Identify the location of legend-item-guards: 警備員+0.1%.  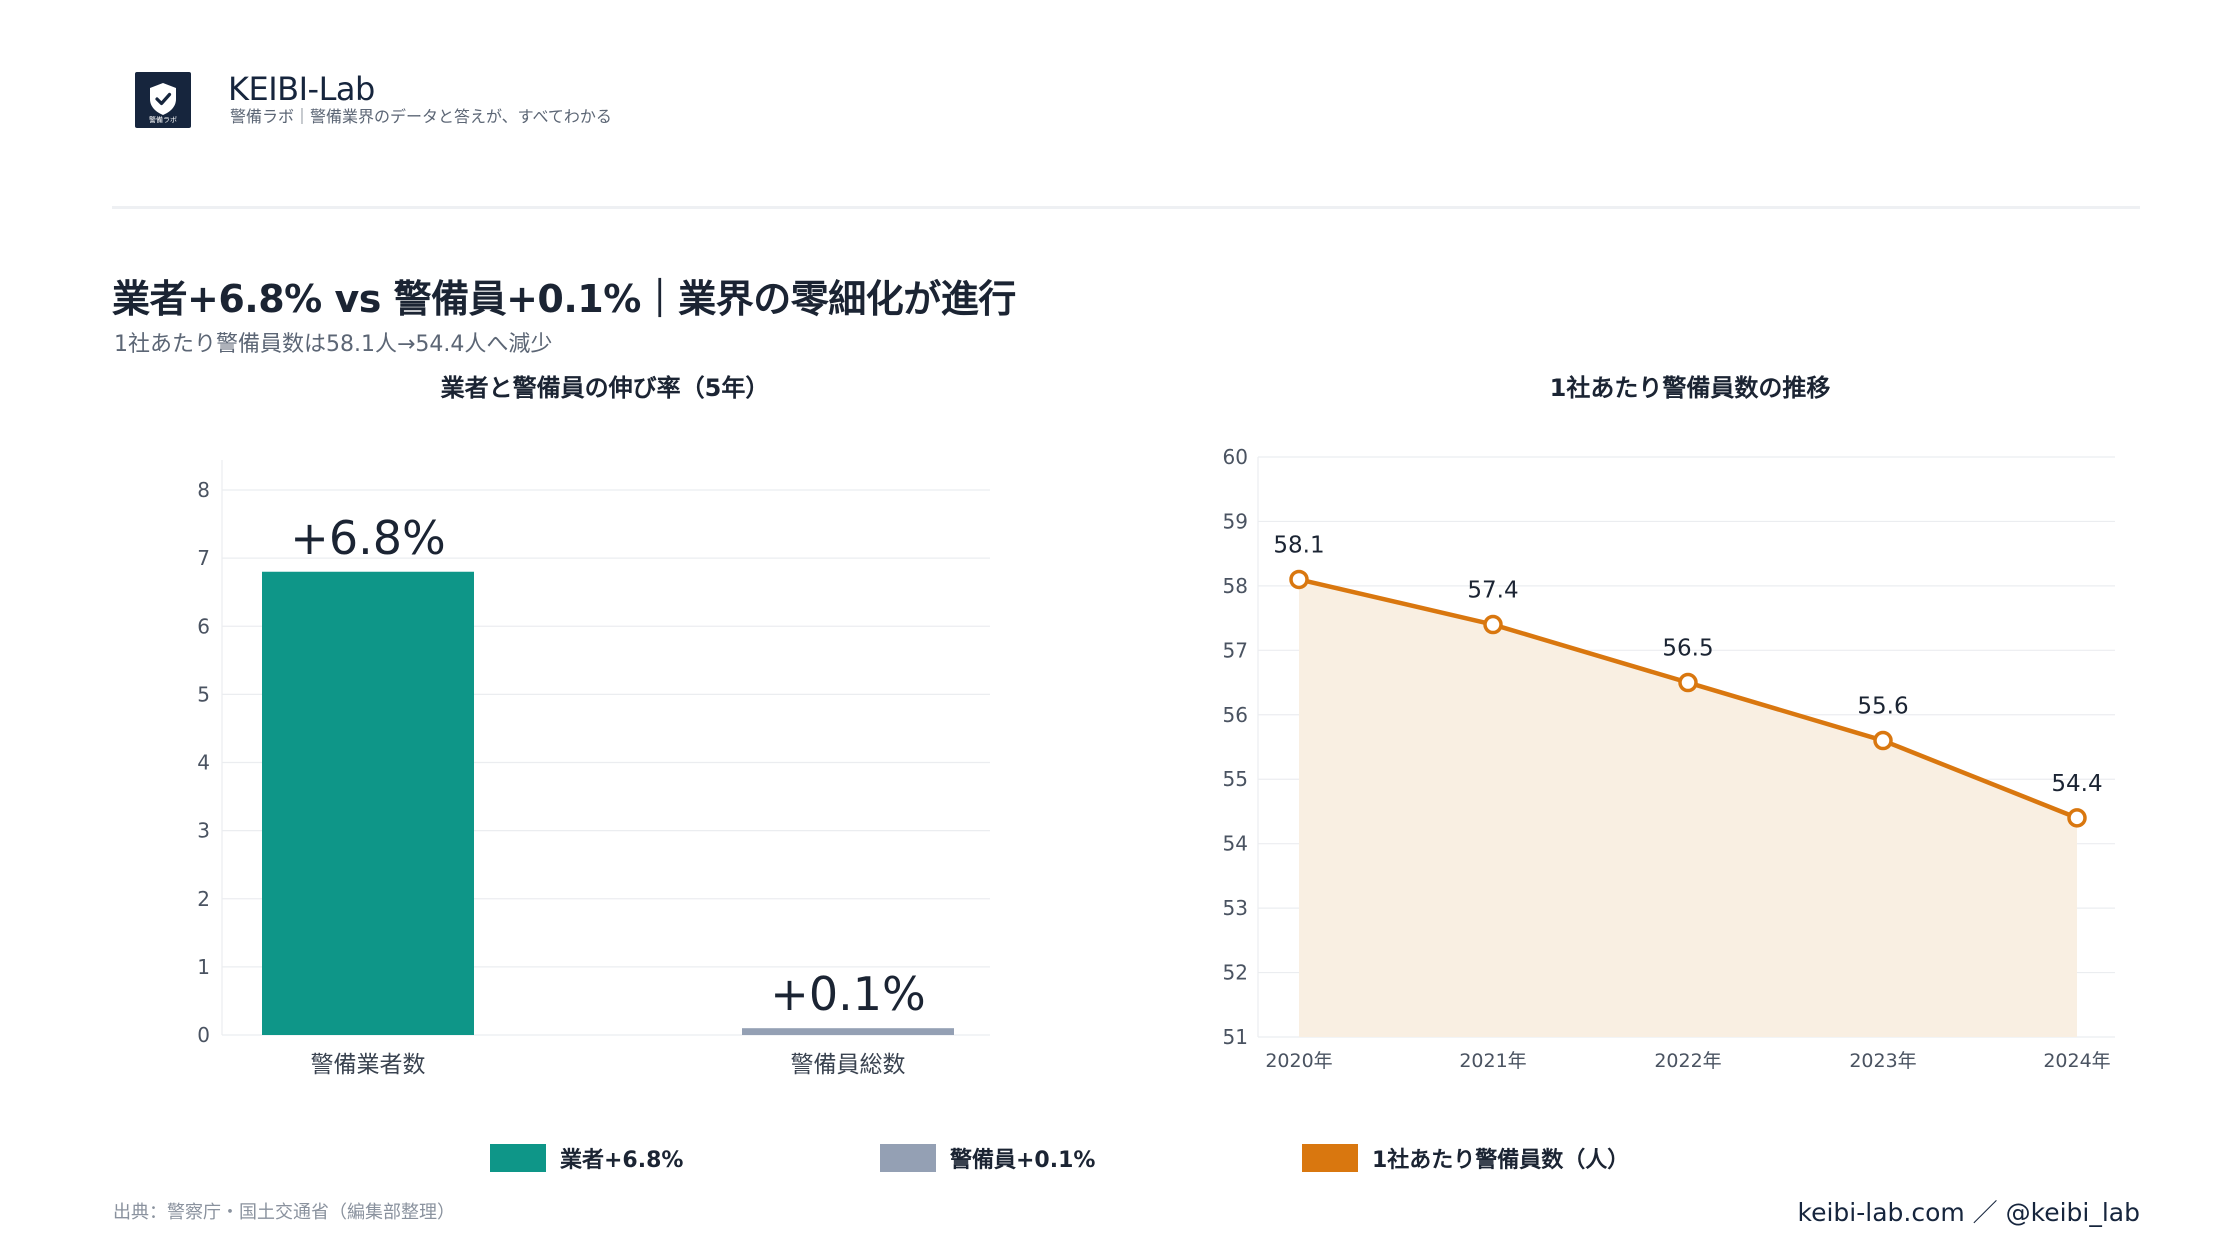
(987, 1158).